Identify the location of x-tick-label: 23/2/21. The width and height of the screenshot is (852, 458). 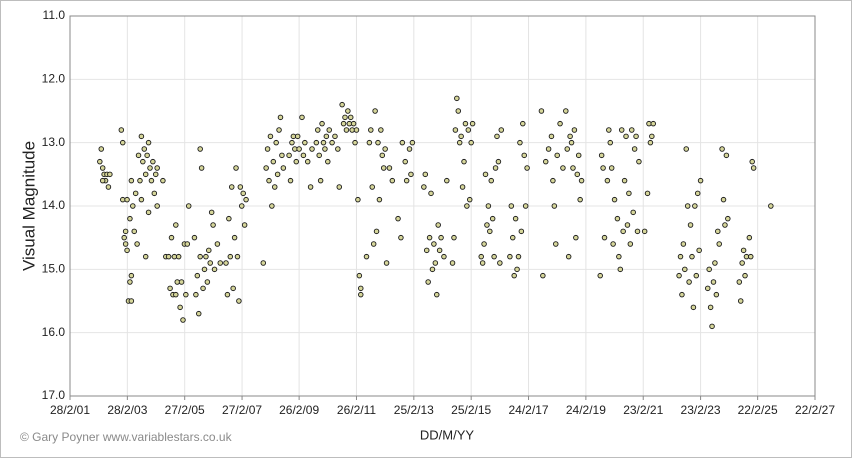
(643, 410).